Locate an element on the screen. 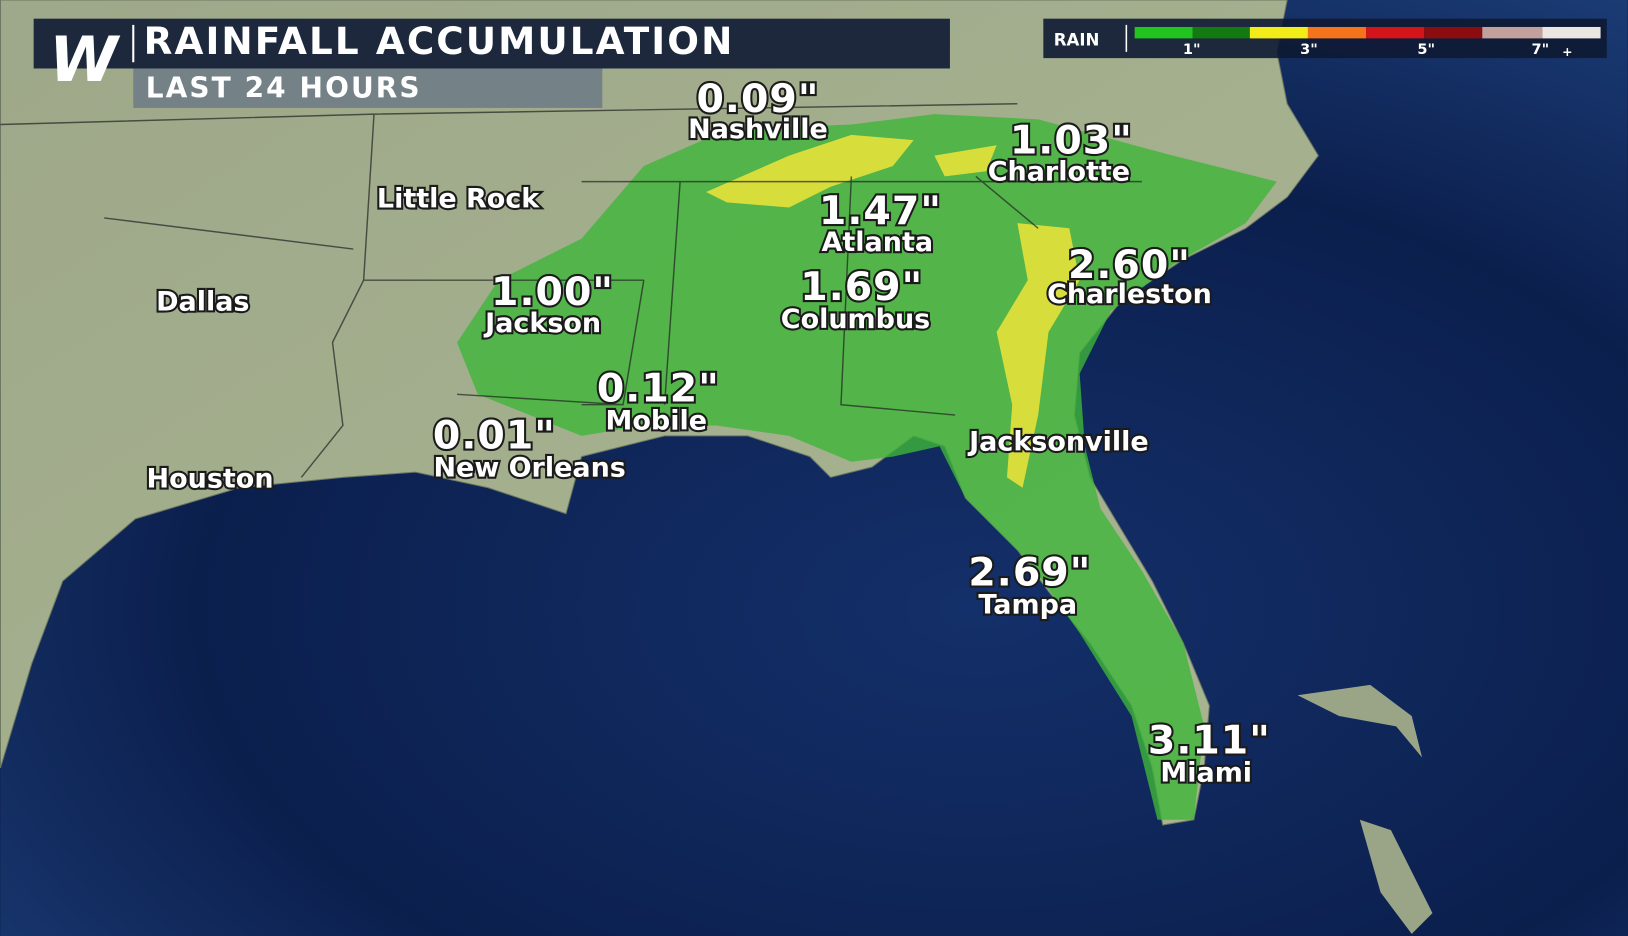  city-amount: 3.11" is located at coordinates (1209, 740).